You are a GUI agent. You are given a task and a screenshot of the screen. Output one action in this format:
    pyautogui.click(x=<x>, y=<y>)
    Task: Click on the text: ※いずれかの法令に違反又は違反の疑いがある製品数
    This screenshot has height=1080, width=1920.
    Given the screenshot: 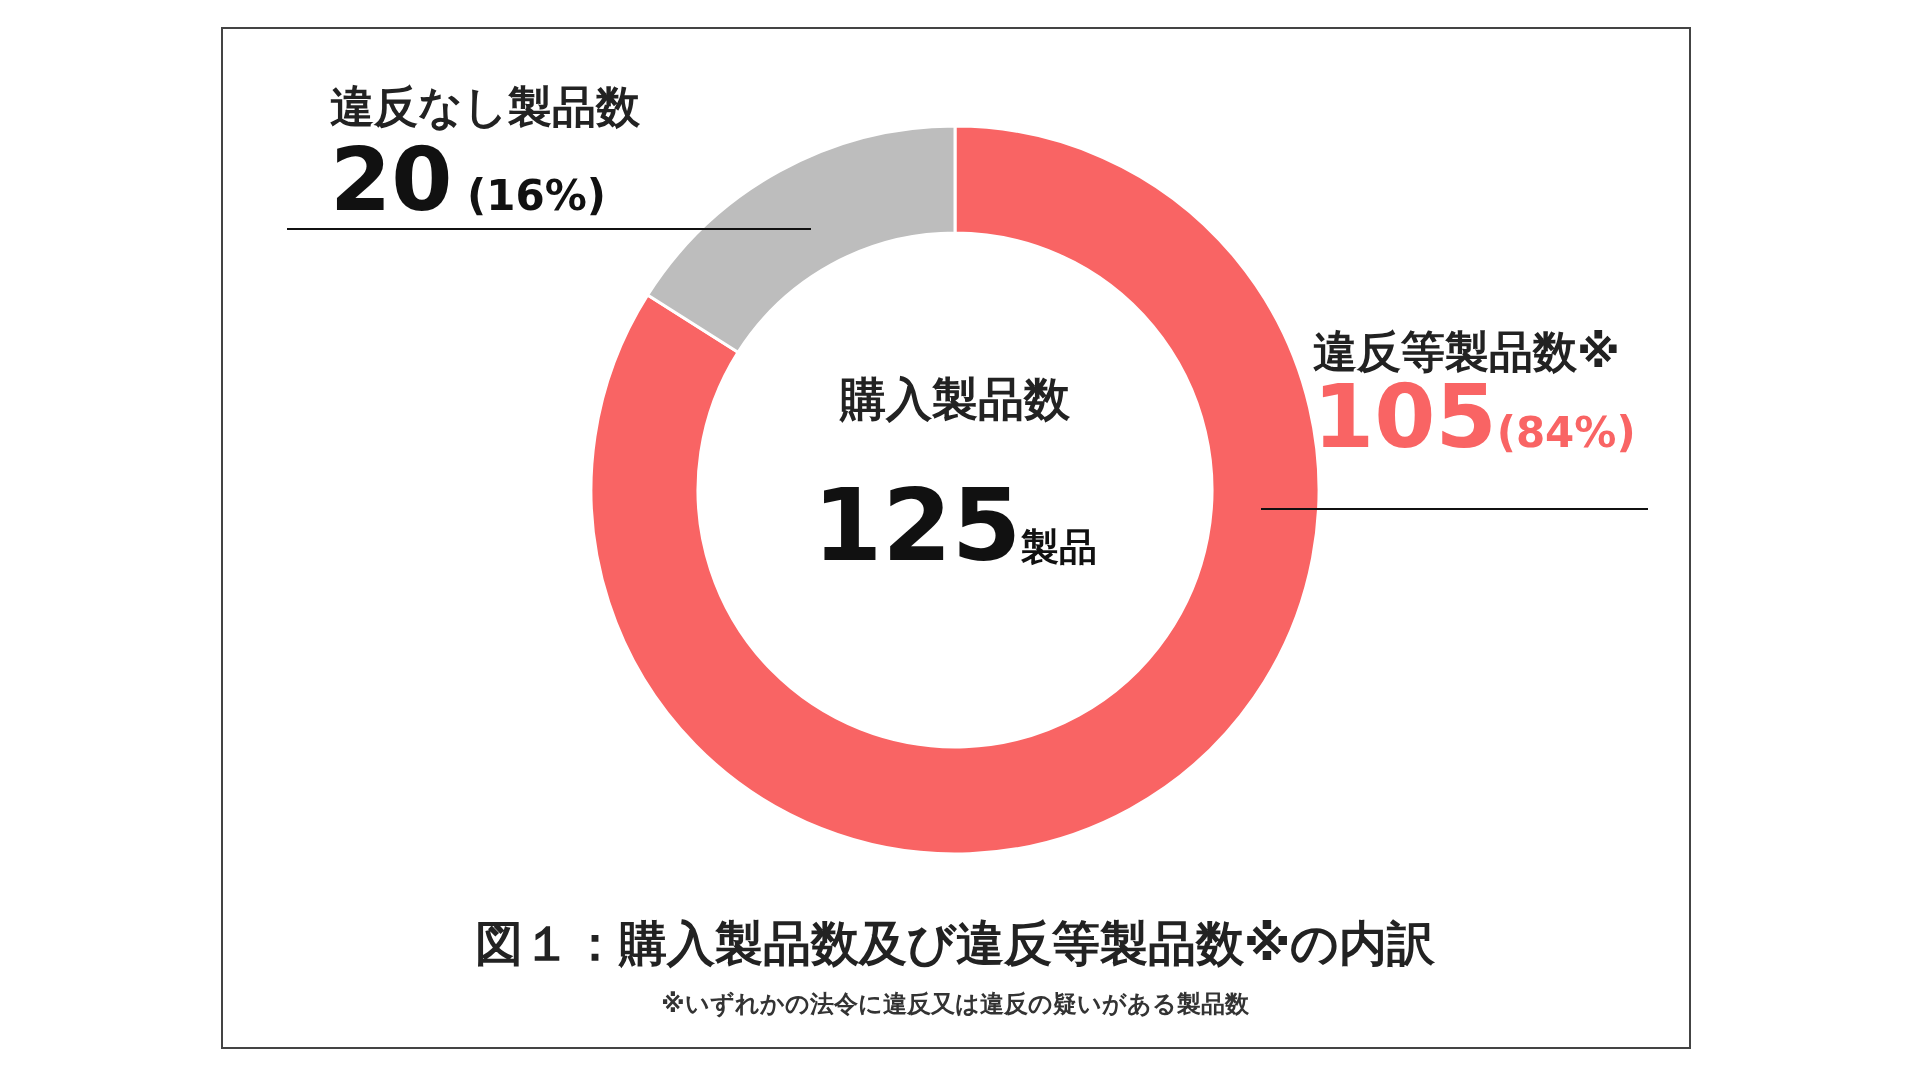 What is the action you would take?
    pyautogui.click(x=955, y=1004)
    